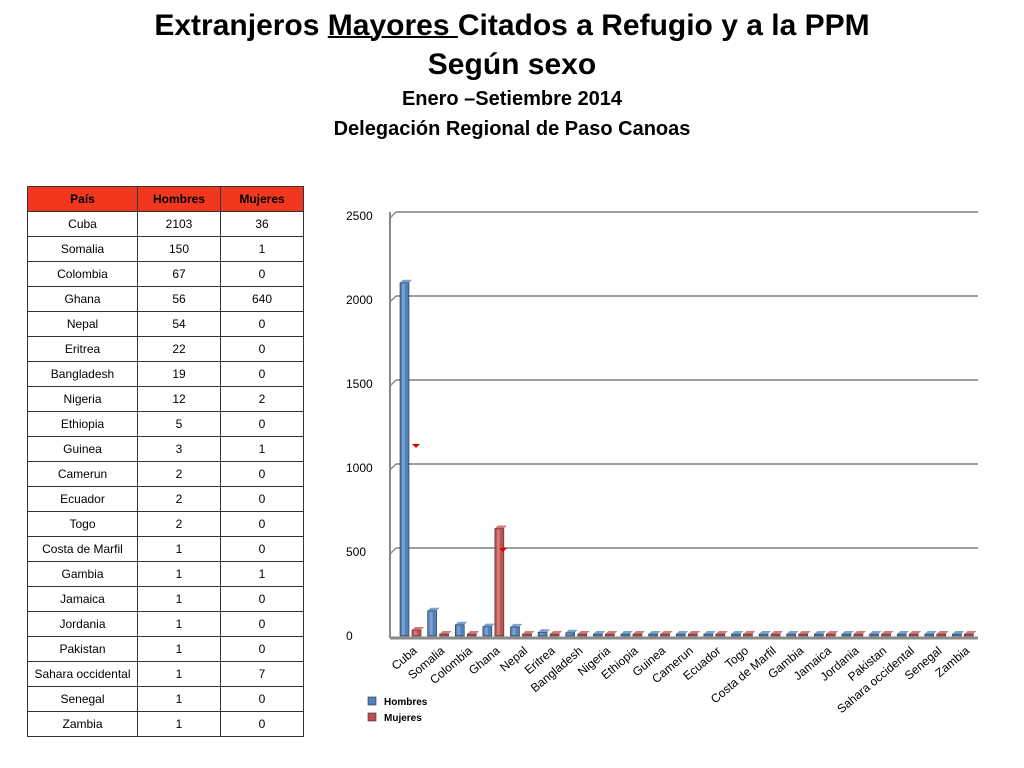 Image resolution: width=1024 pixels, height=768 pixels. I want to click on table-row: Jamaica 1 0, so click(165, 599).